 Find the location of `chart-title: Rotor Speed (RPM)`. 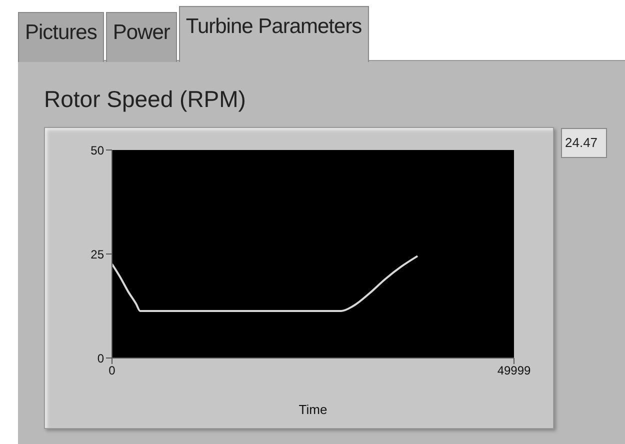

chart-title: Rotor Speed (RPM) is located at coordinates (145, 99).